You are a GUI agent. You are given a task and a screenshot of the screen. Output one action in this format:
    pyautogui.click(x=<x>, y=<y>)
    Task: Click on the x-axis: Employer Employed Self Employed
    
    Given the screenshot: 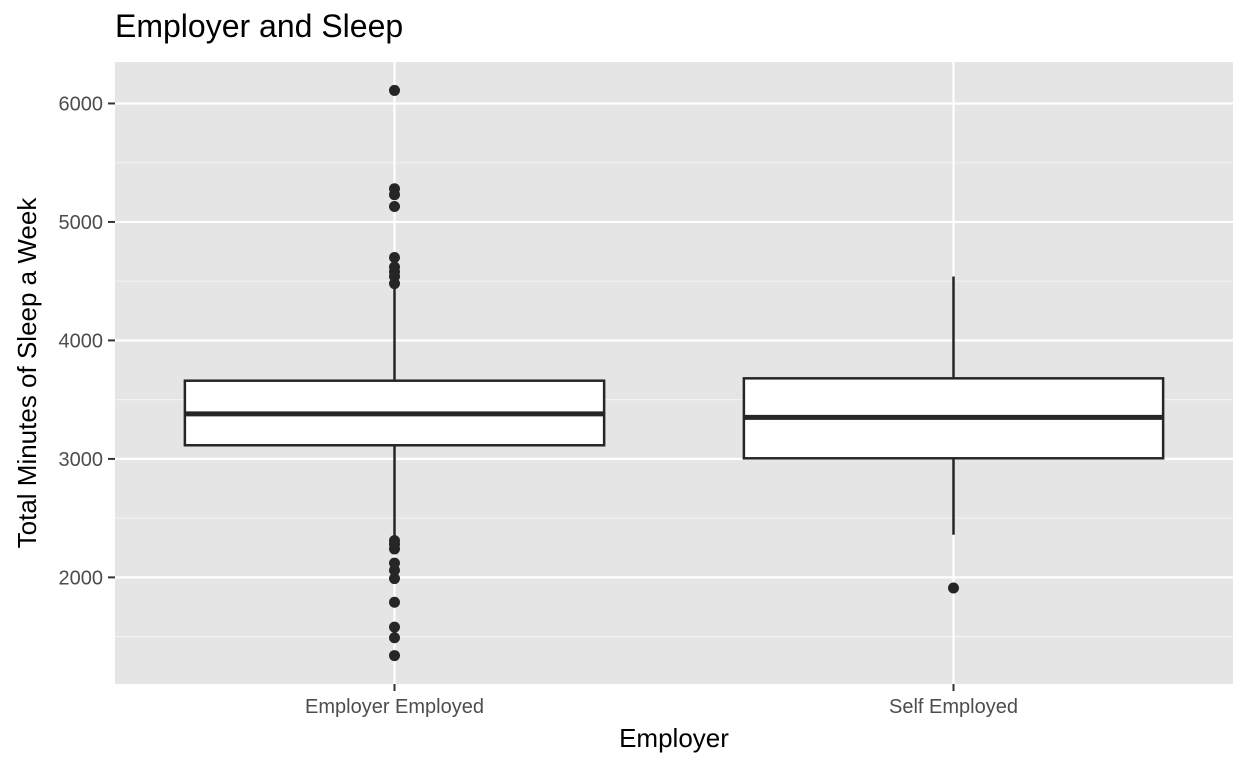 What is the action you would take?
    pyautogui.click(x=661, y=701)
    